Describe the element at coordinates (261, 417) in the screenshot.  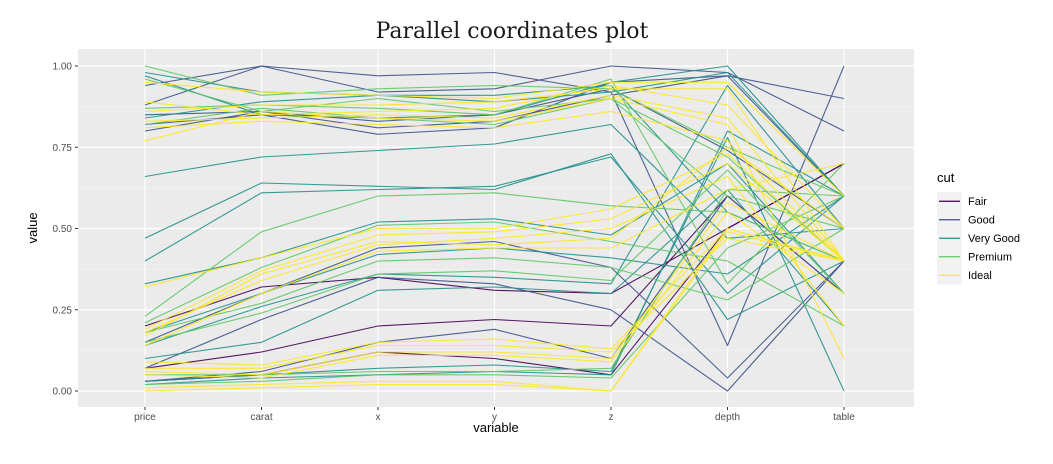
I see `x-tick-label: carat` at that location.